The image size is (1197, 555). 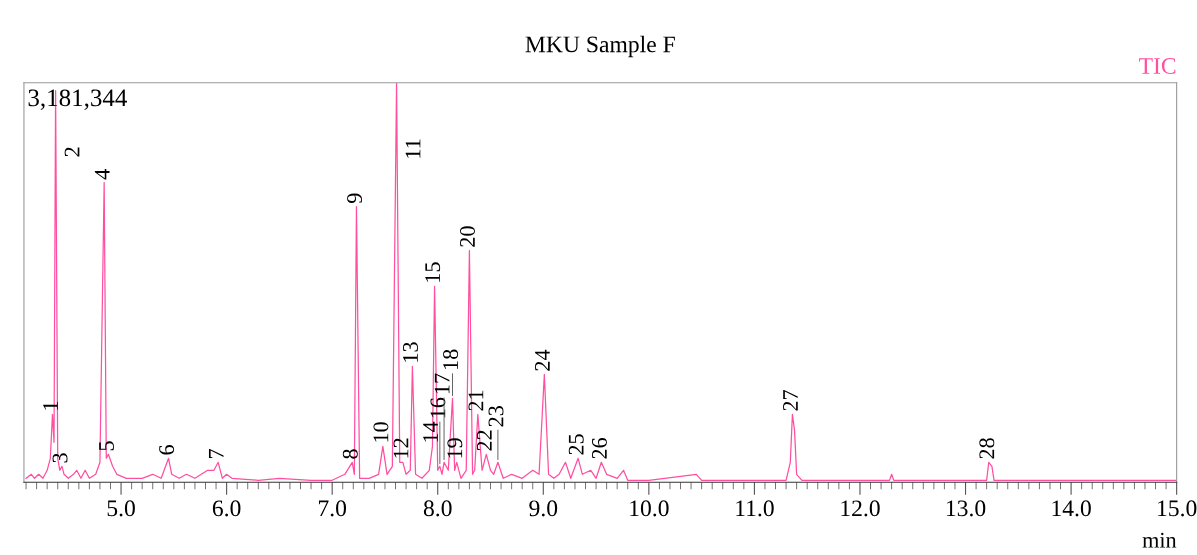 I want to click on x-tick-label: 10.0, so click(x=649, y=508).